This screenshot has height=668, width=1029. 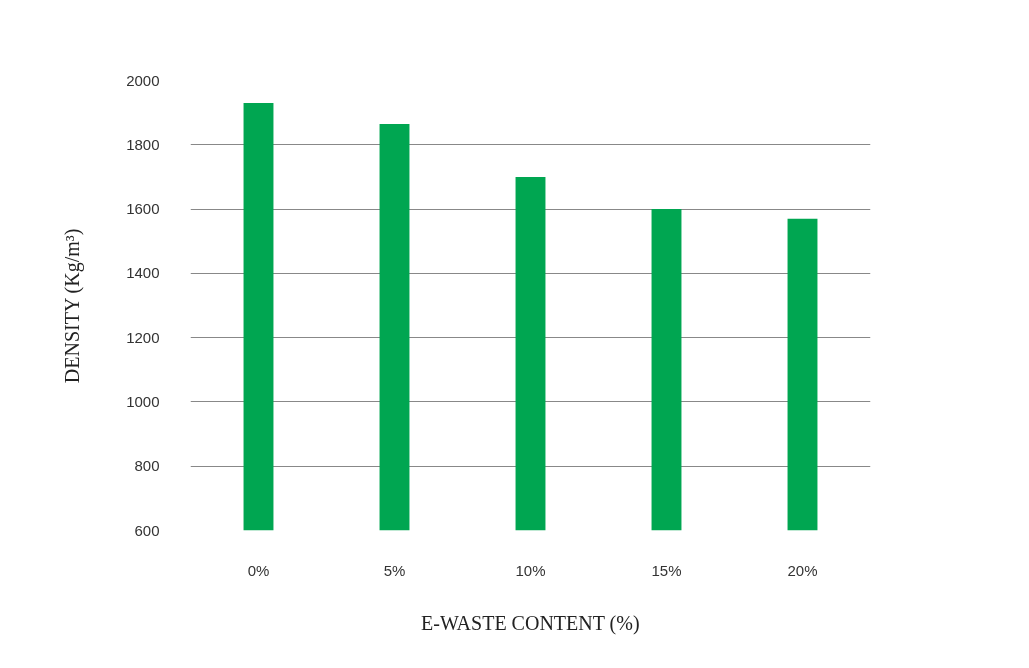 I want to click on y-tick-label: 1400, so click(x=143, y=273).